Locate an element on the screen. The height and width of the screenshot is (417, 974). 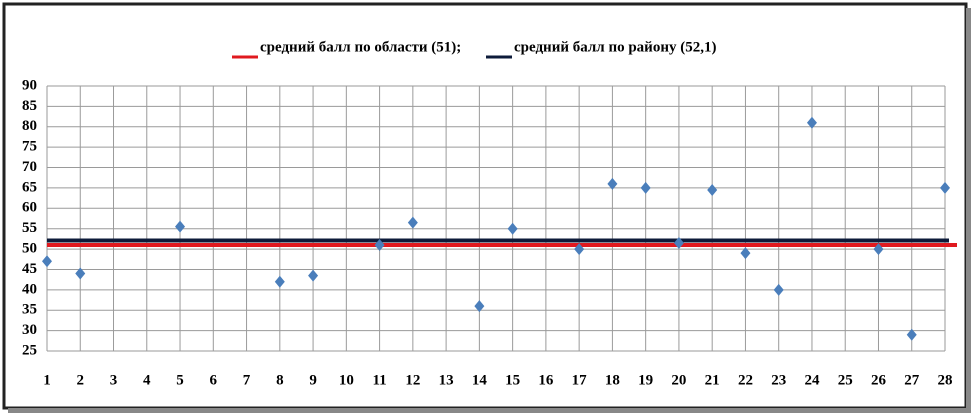
y-tick-label: 45 is located at coordinates (29, 269).